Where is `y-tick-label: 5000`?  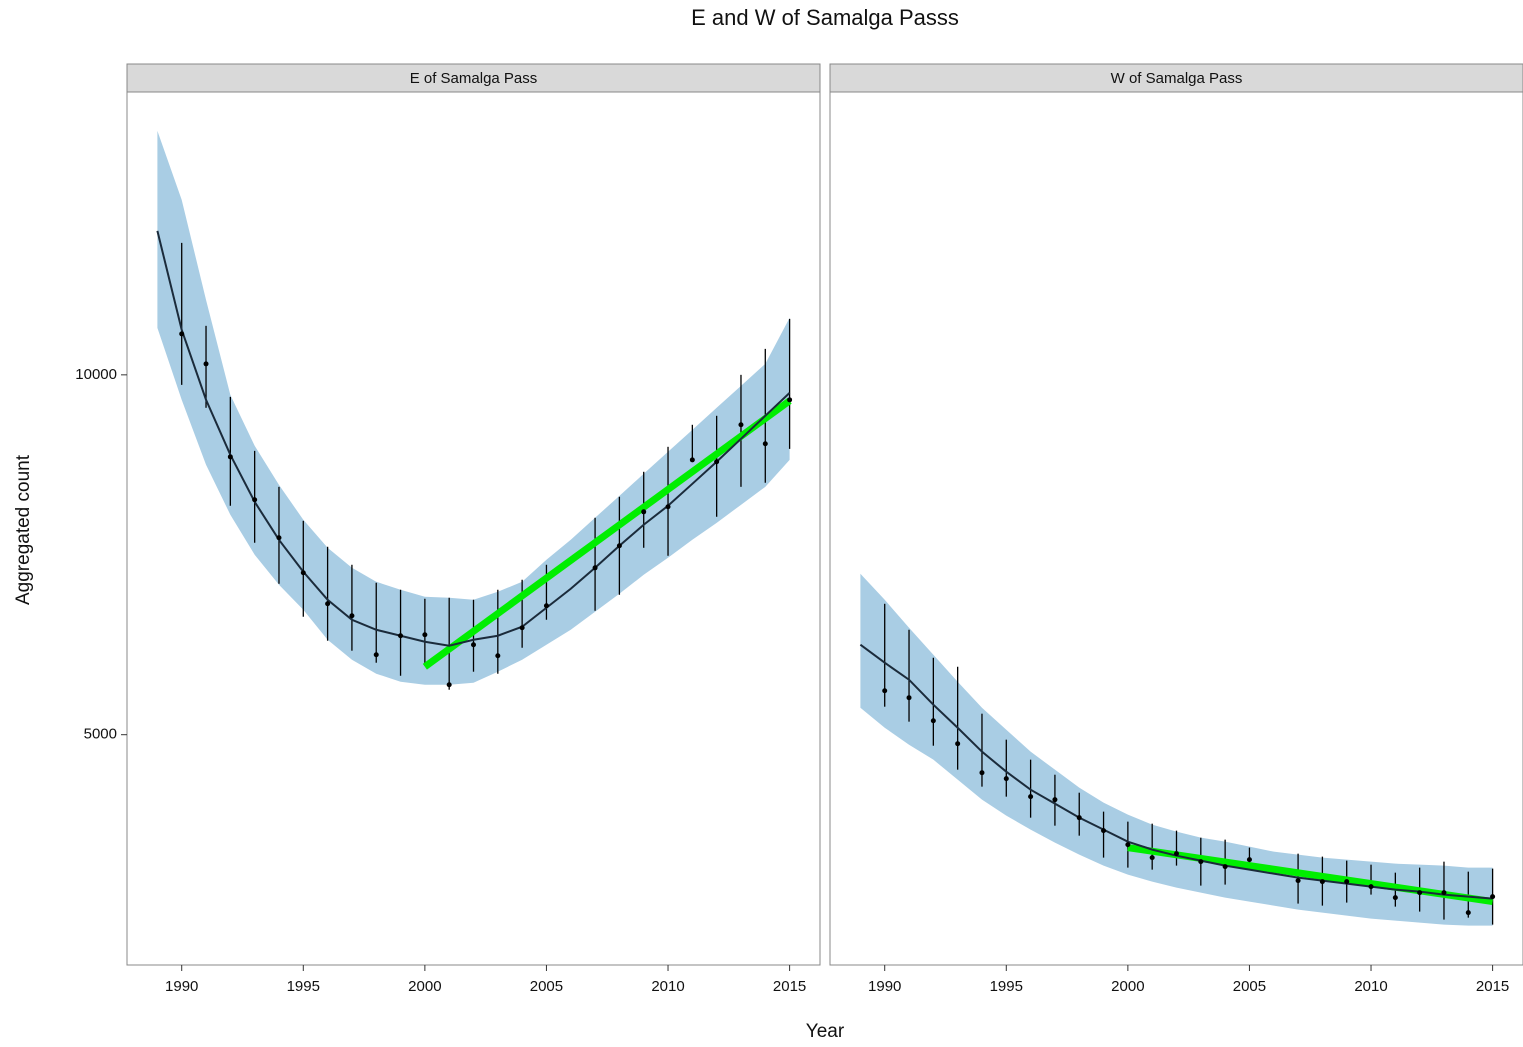
y-tick-label: 5000 is located at coordinates (100, 734).